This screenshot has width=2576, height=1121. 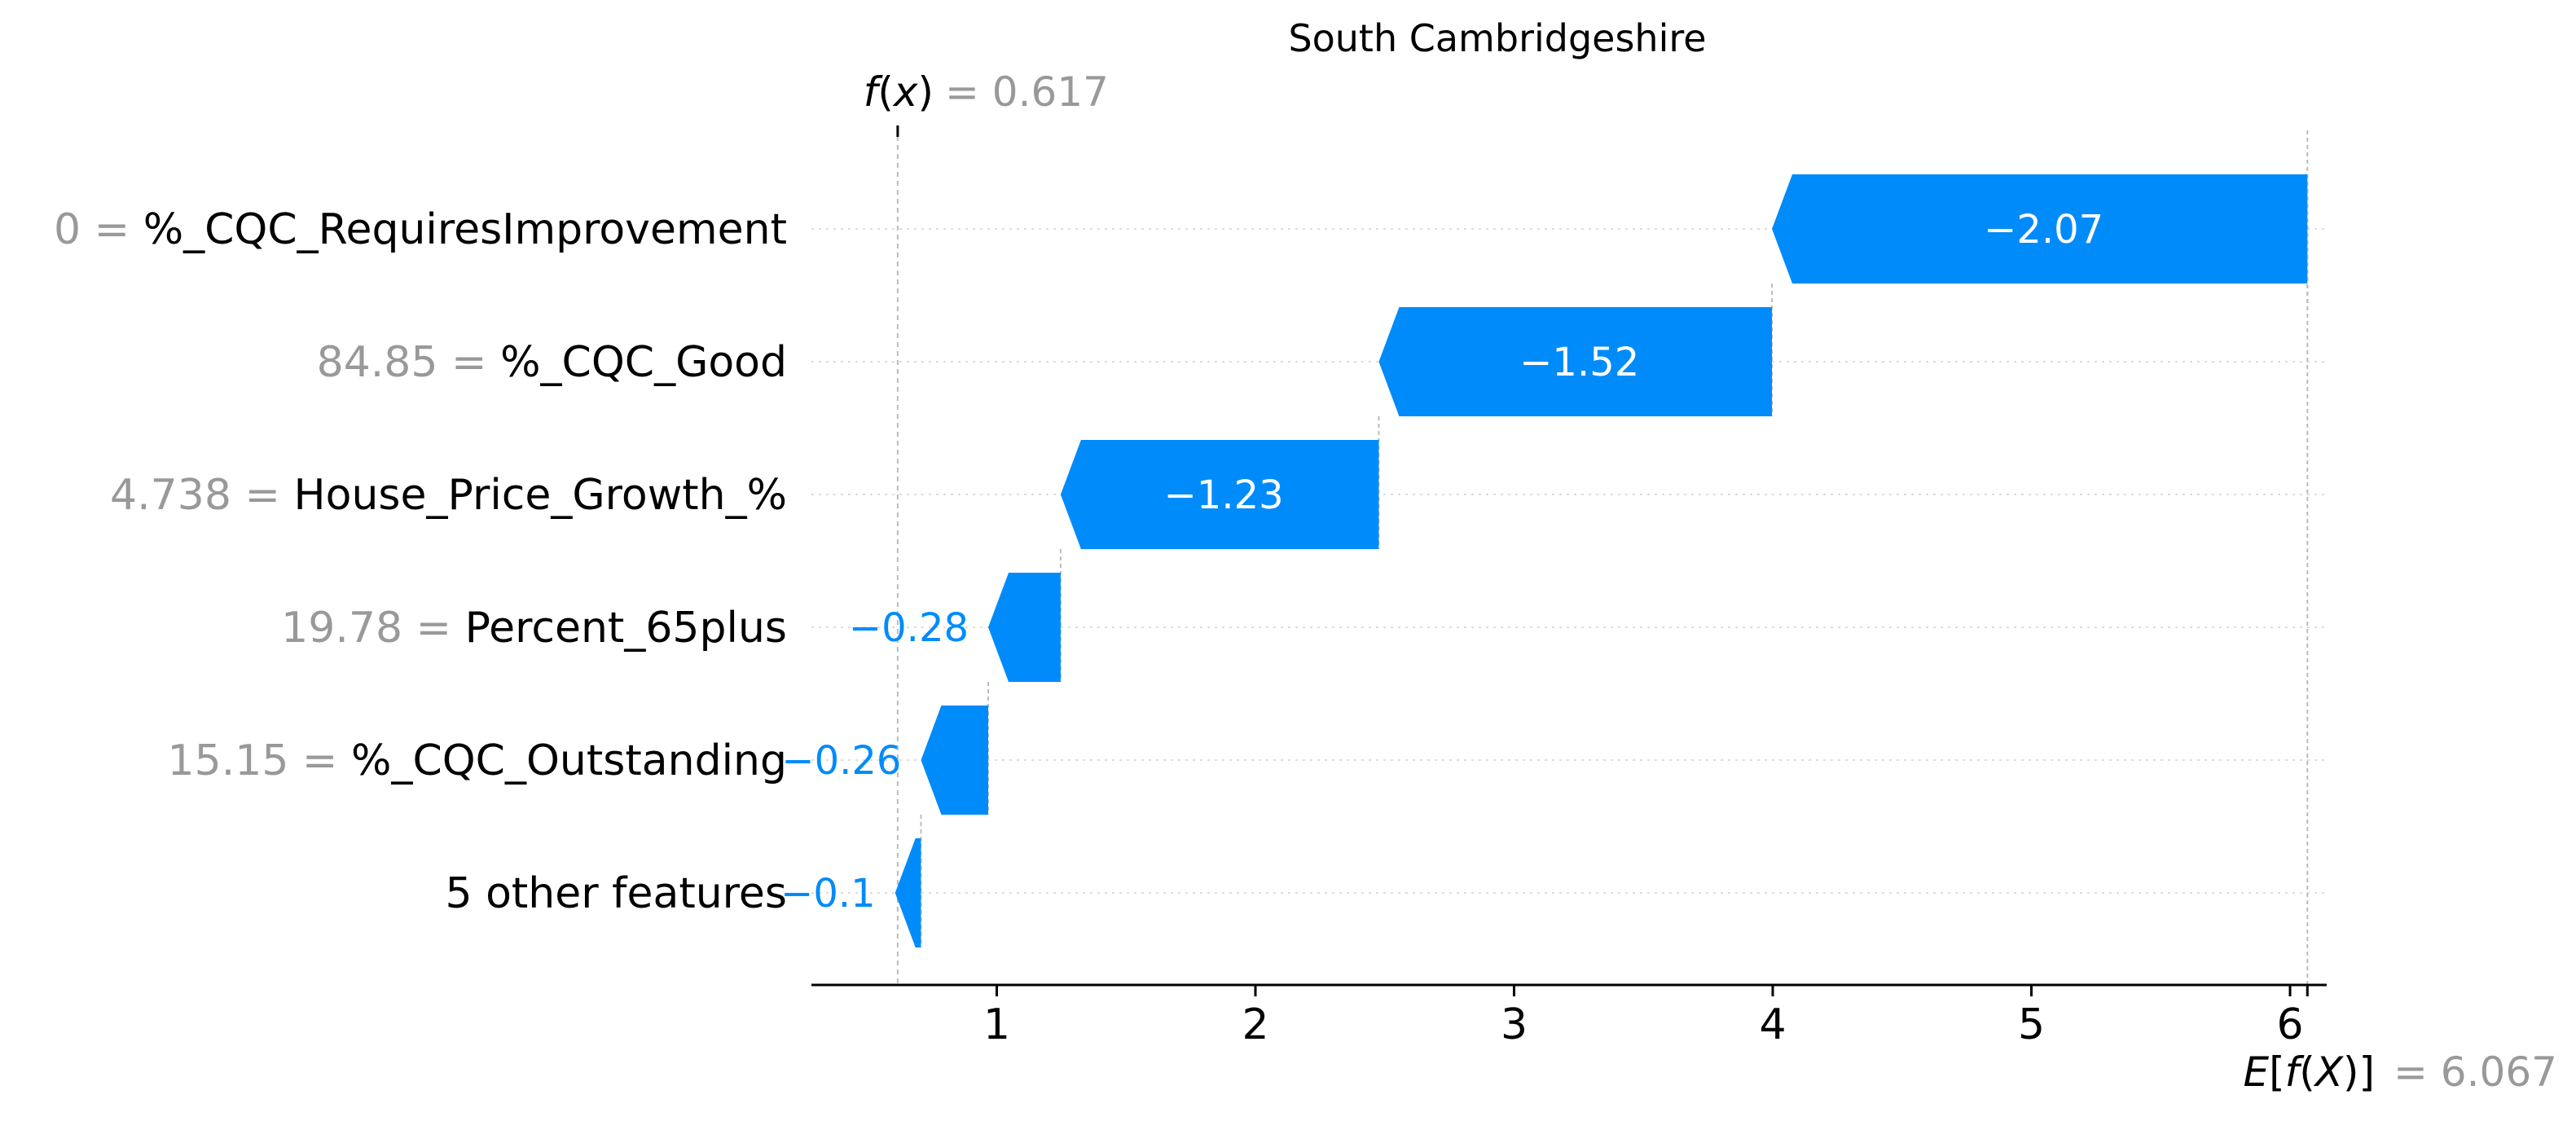 What do you see at coordinates (2277, 1072) in the screenshot?
I see `efx-bracket: [` at bounding box center [2277, 1072].